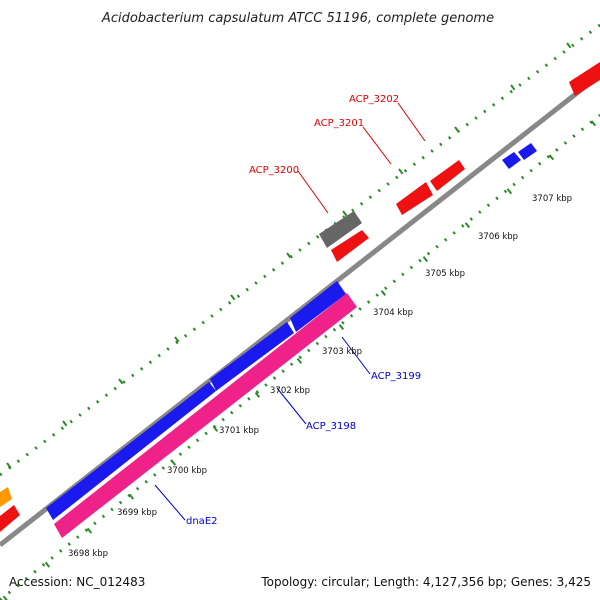 The image size is (600, 600). I want to click on tick-label-3707: 3707 kbp, so click(552, 199).